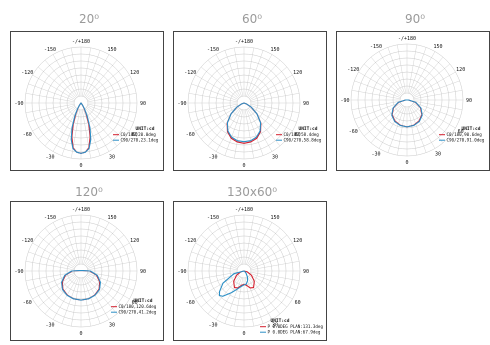 Image resolution: width=490 pixels, height=345 pixels. I want to click on angle-label: 30, so click(112, 325).